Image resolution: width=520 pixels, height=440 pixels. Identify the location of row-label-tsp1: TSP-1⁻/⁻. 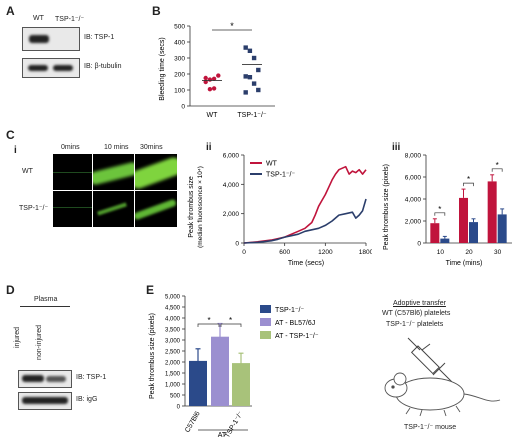
(34, 208).